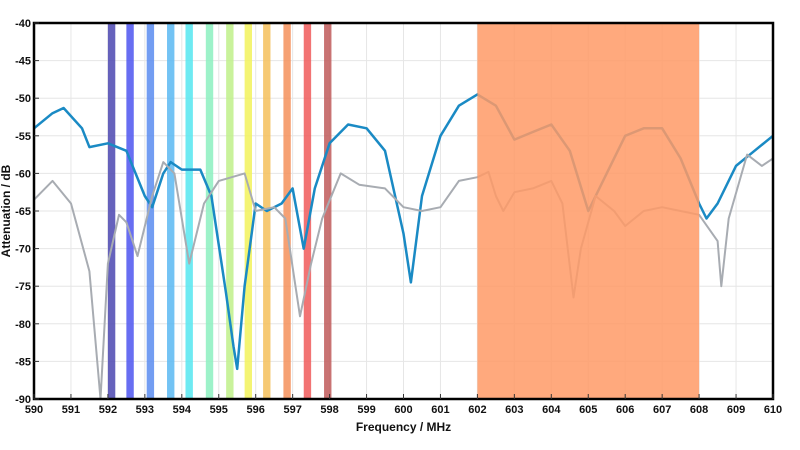 The image size is (800, 450). Describe the element at coordinates (23, 174) in the screenshot. I see `y-tick-label: -60` at that location.